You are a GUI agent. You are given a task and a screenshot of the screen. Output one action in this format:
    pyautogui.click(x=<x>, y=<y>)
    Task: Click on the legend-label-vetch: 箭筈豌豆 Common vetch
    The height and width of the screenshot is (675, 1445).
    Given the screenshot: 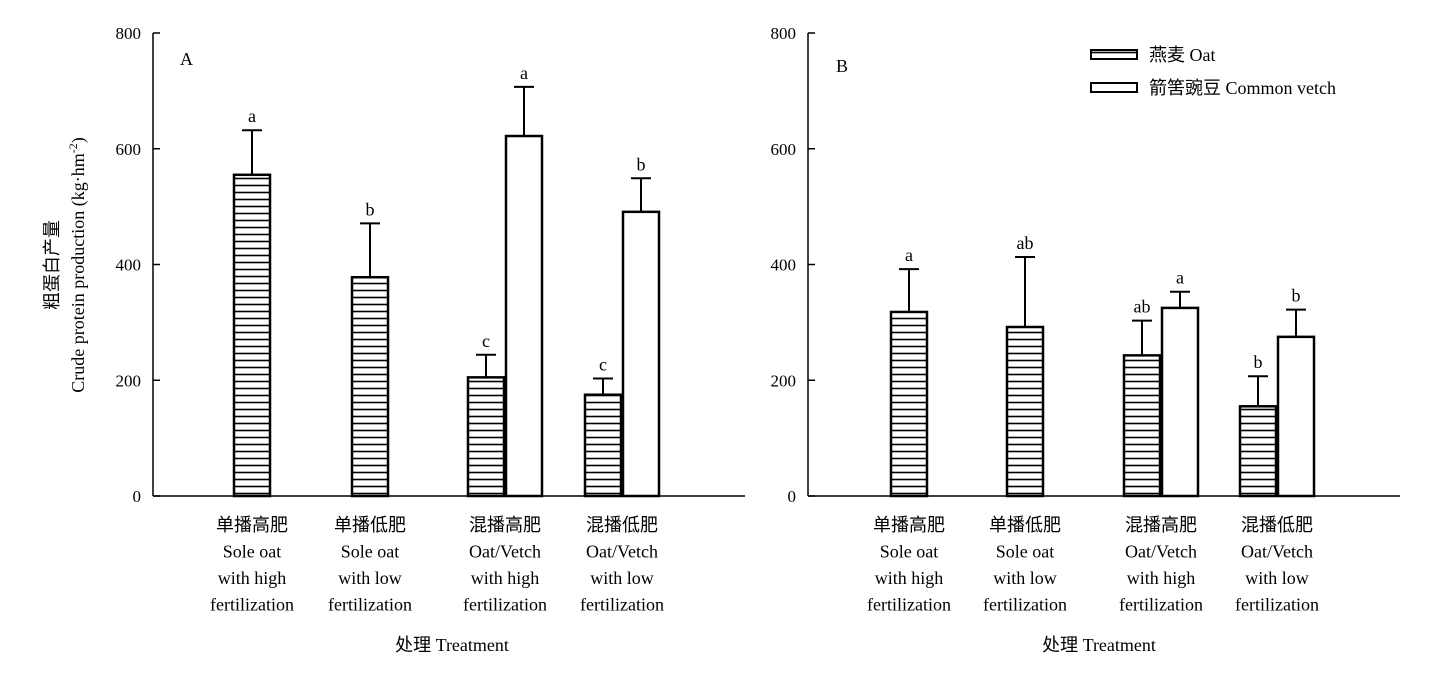 What is the action you would take?
    pyautogui.click(x=1242, y=88)
    